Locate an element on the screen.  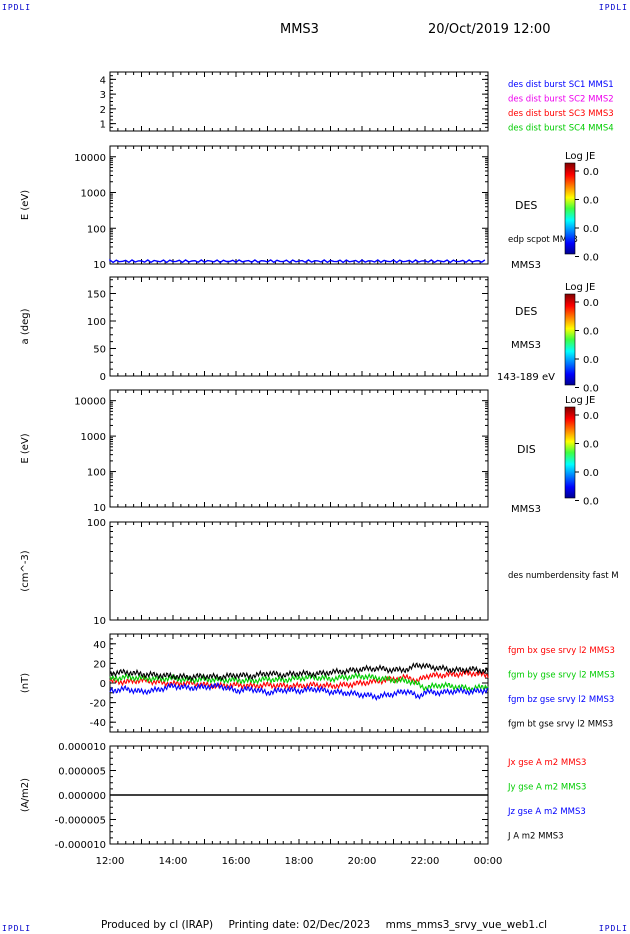
density-ylabel: (cm^-3) is located at coordinates (25, 570).